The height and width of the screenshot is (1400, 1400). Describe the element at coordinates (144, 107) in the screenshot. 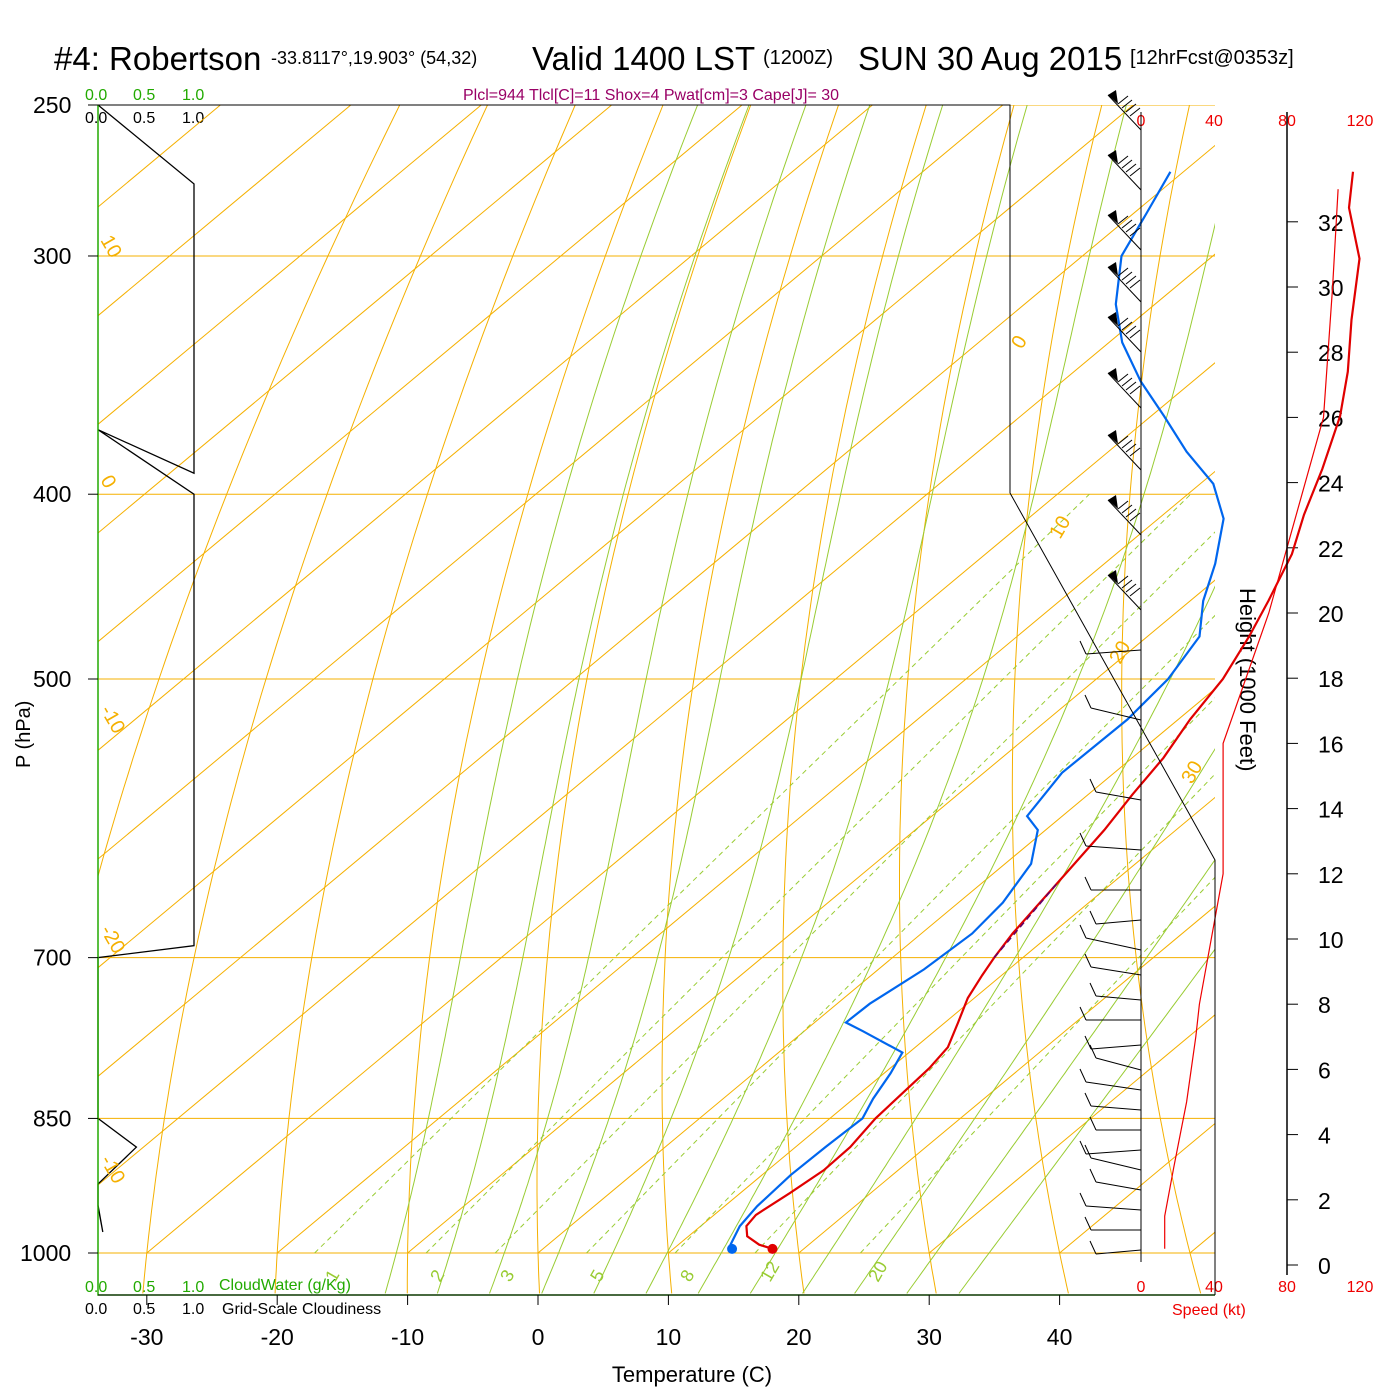

I see `cloud-top-ticks: 0.0 0.5 1.0 0.0 0.5 1.0` at that location.